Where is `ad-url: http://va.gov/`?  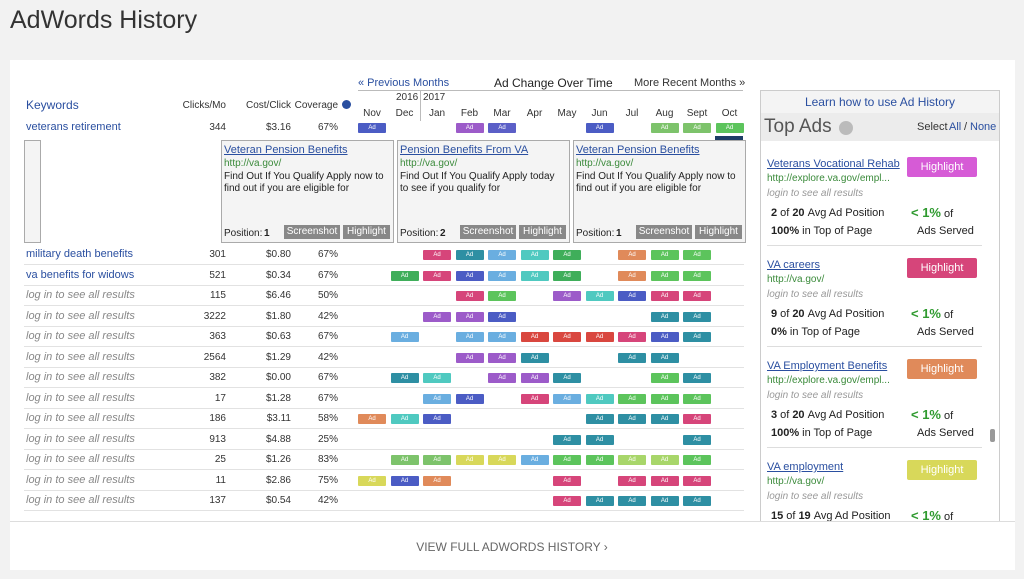 ad-url: http://va.gov/ is located at coordinates (253, 163).